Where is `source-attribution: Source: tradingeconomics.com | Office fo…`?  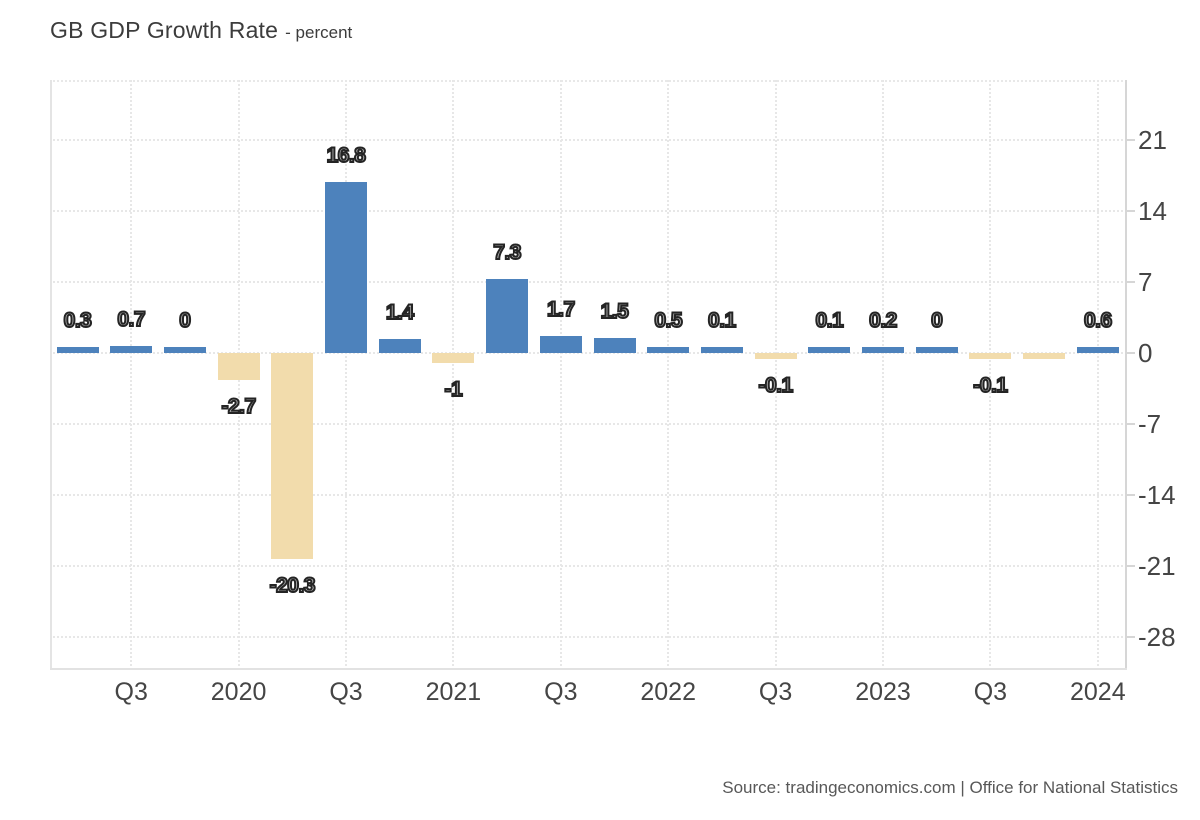
source-attribution: Source: tradingeconomics.com | Office fo… is located at coordinates (950, 787).